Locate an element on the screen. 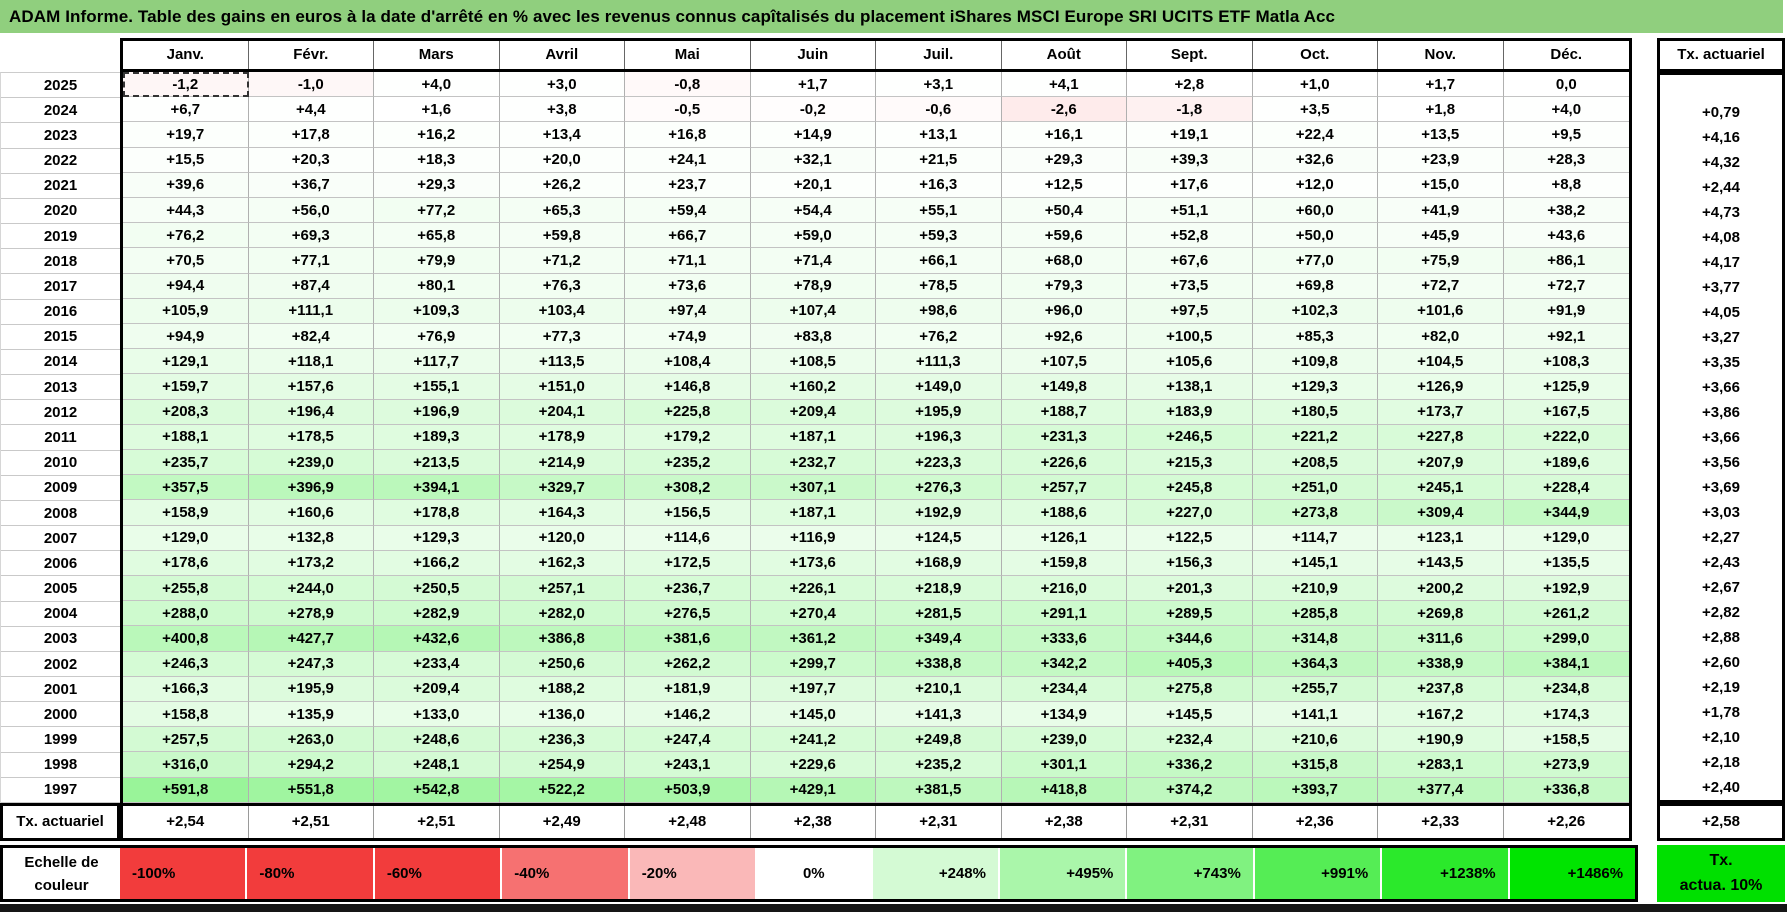 The width and height of the screenshot is (1787, 912). tx-actuariel-value: +2,10 is located at coordinates (1721, 737).